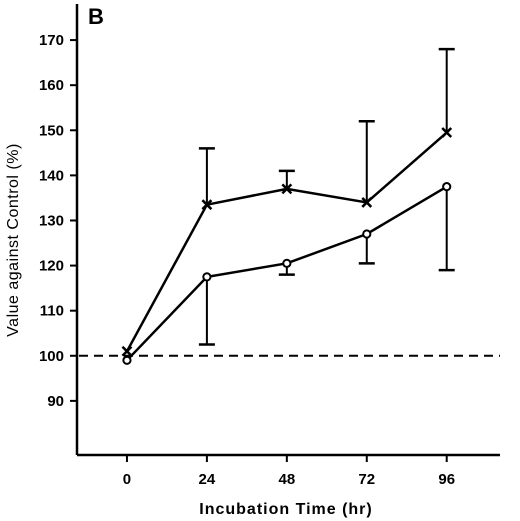 The width and height of the screenshot is (520, 521). What do you see at coordinates (51, 40) in the screenshot?
I see `y-tick-label: 170` at bounding box center [51, 40].